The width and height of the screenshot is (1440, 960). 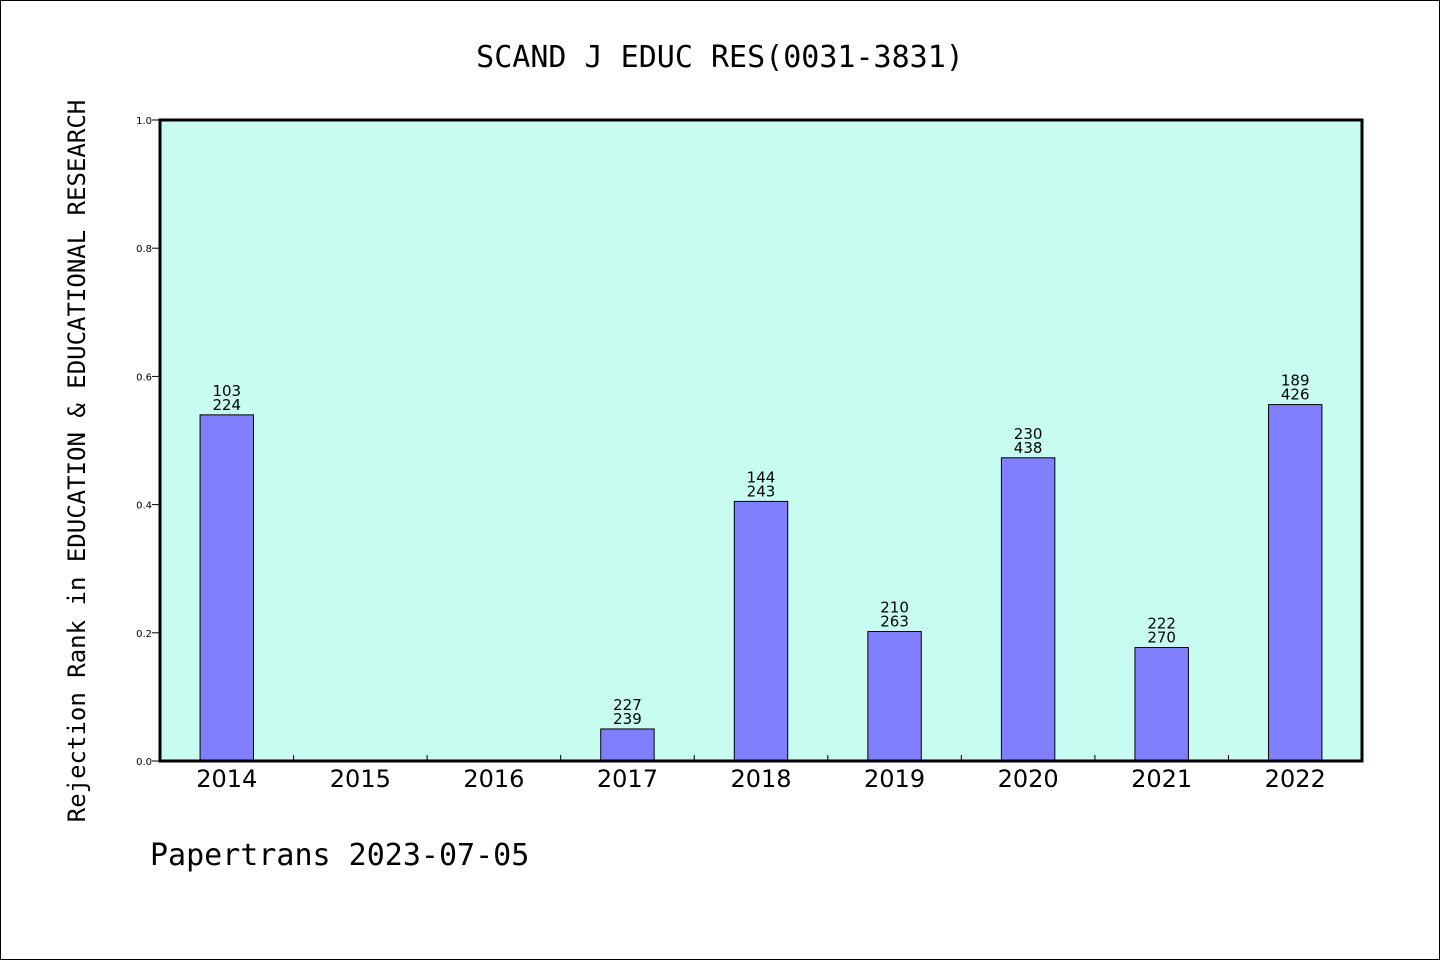 What do you see at coordinates (627, 705) in the screenshot?
I see `bar-label-top: 227` at bounding box center [627, 705].